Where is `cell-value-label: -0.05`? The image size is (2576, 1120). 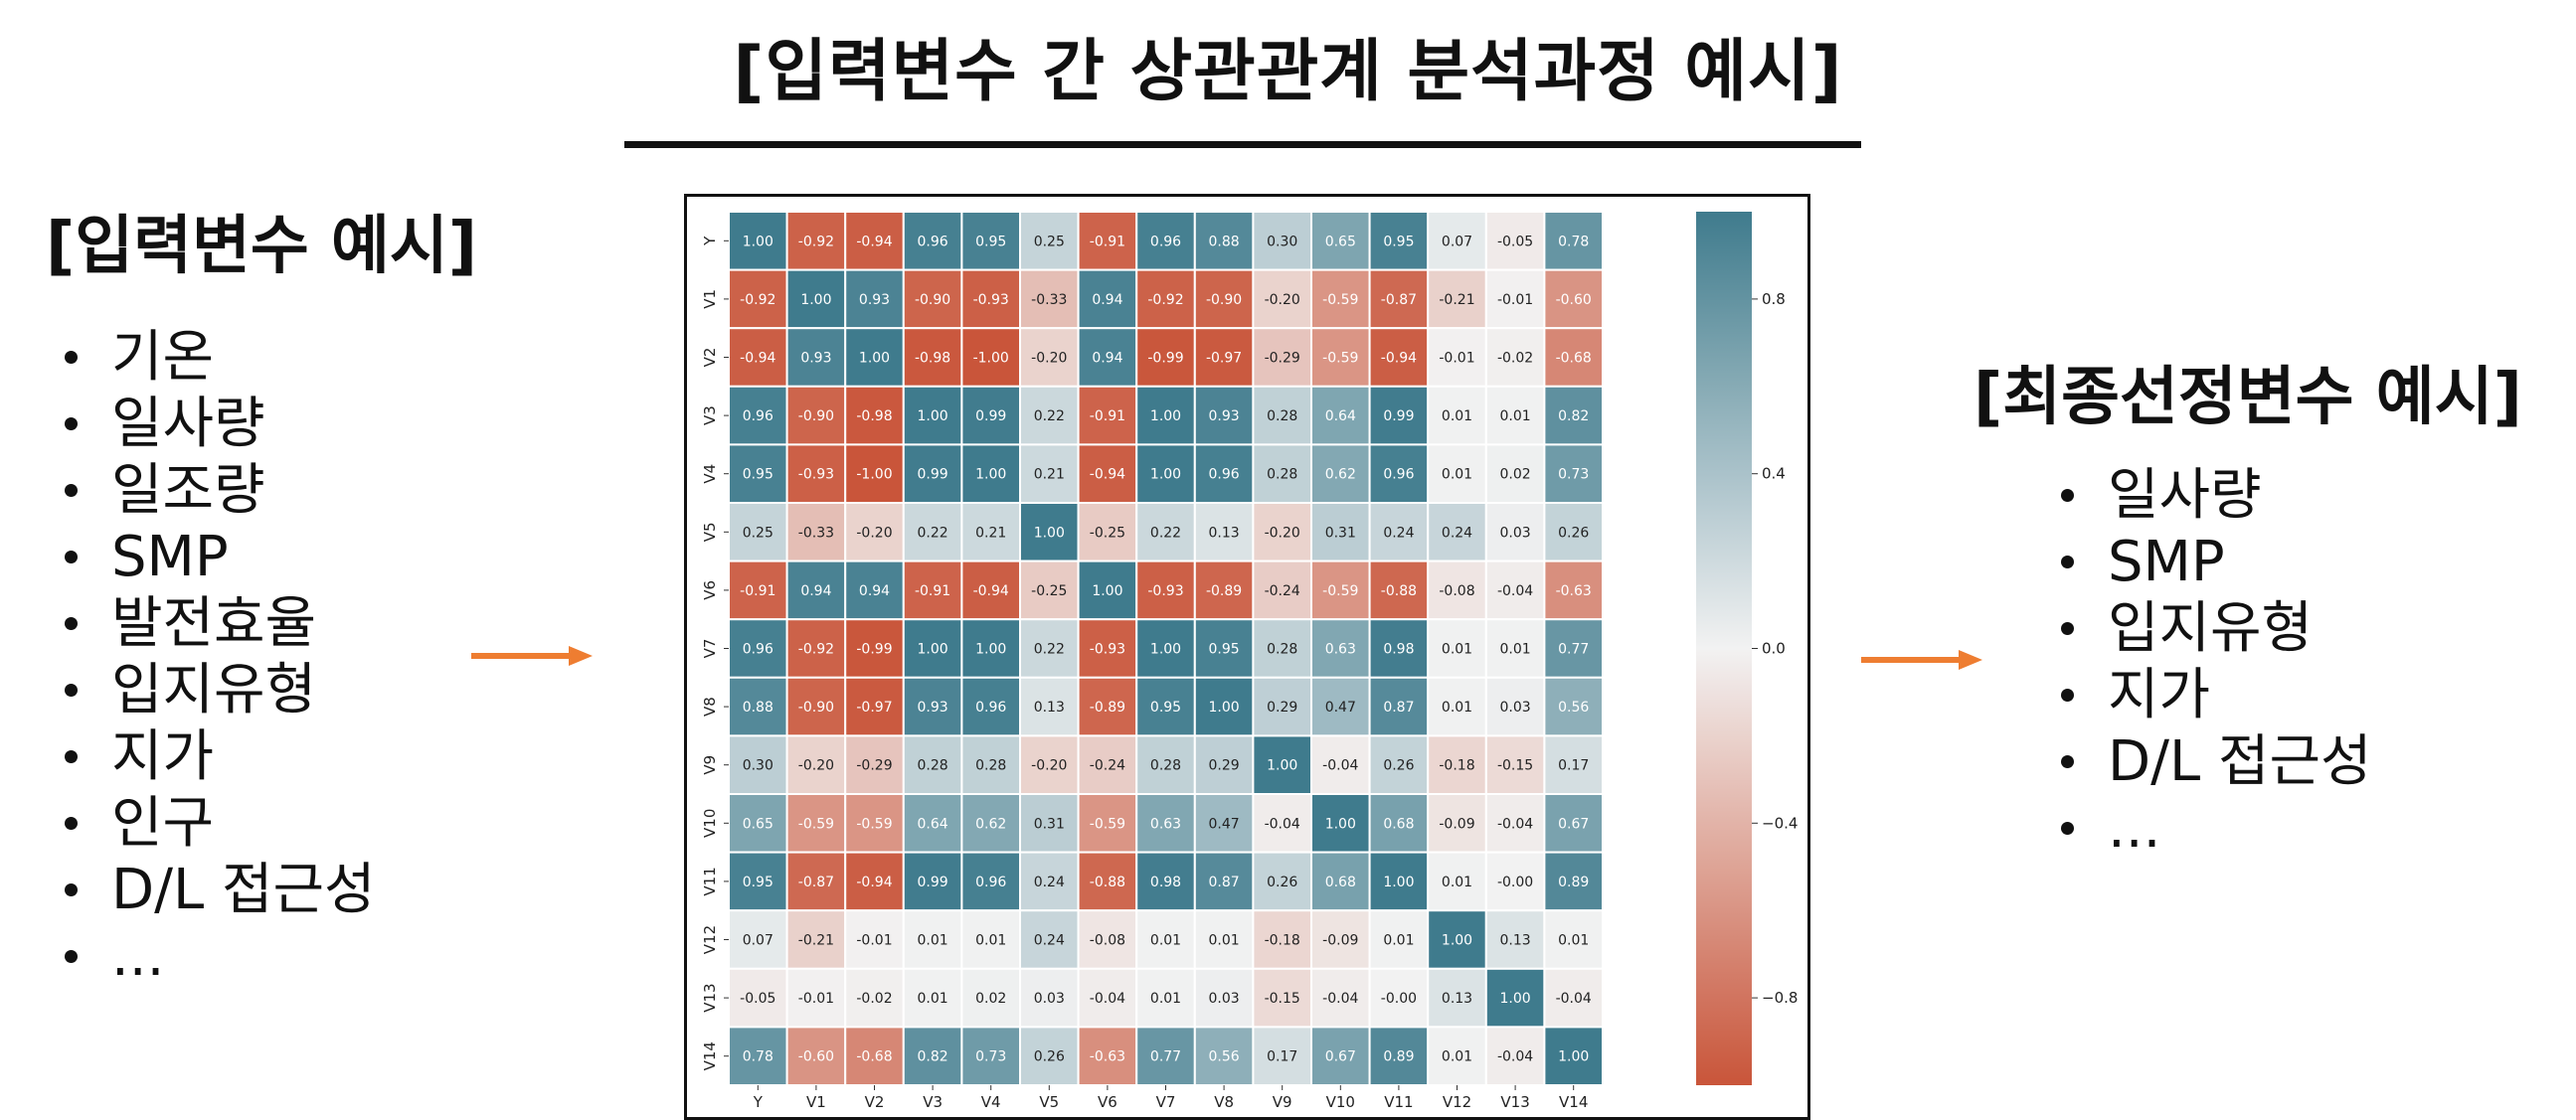 cell-value-label: -0.05 is located at coordinates (757, 999).